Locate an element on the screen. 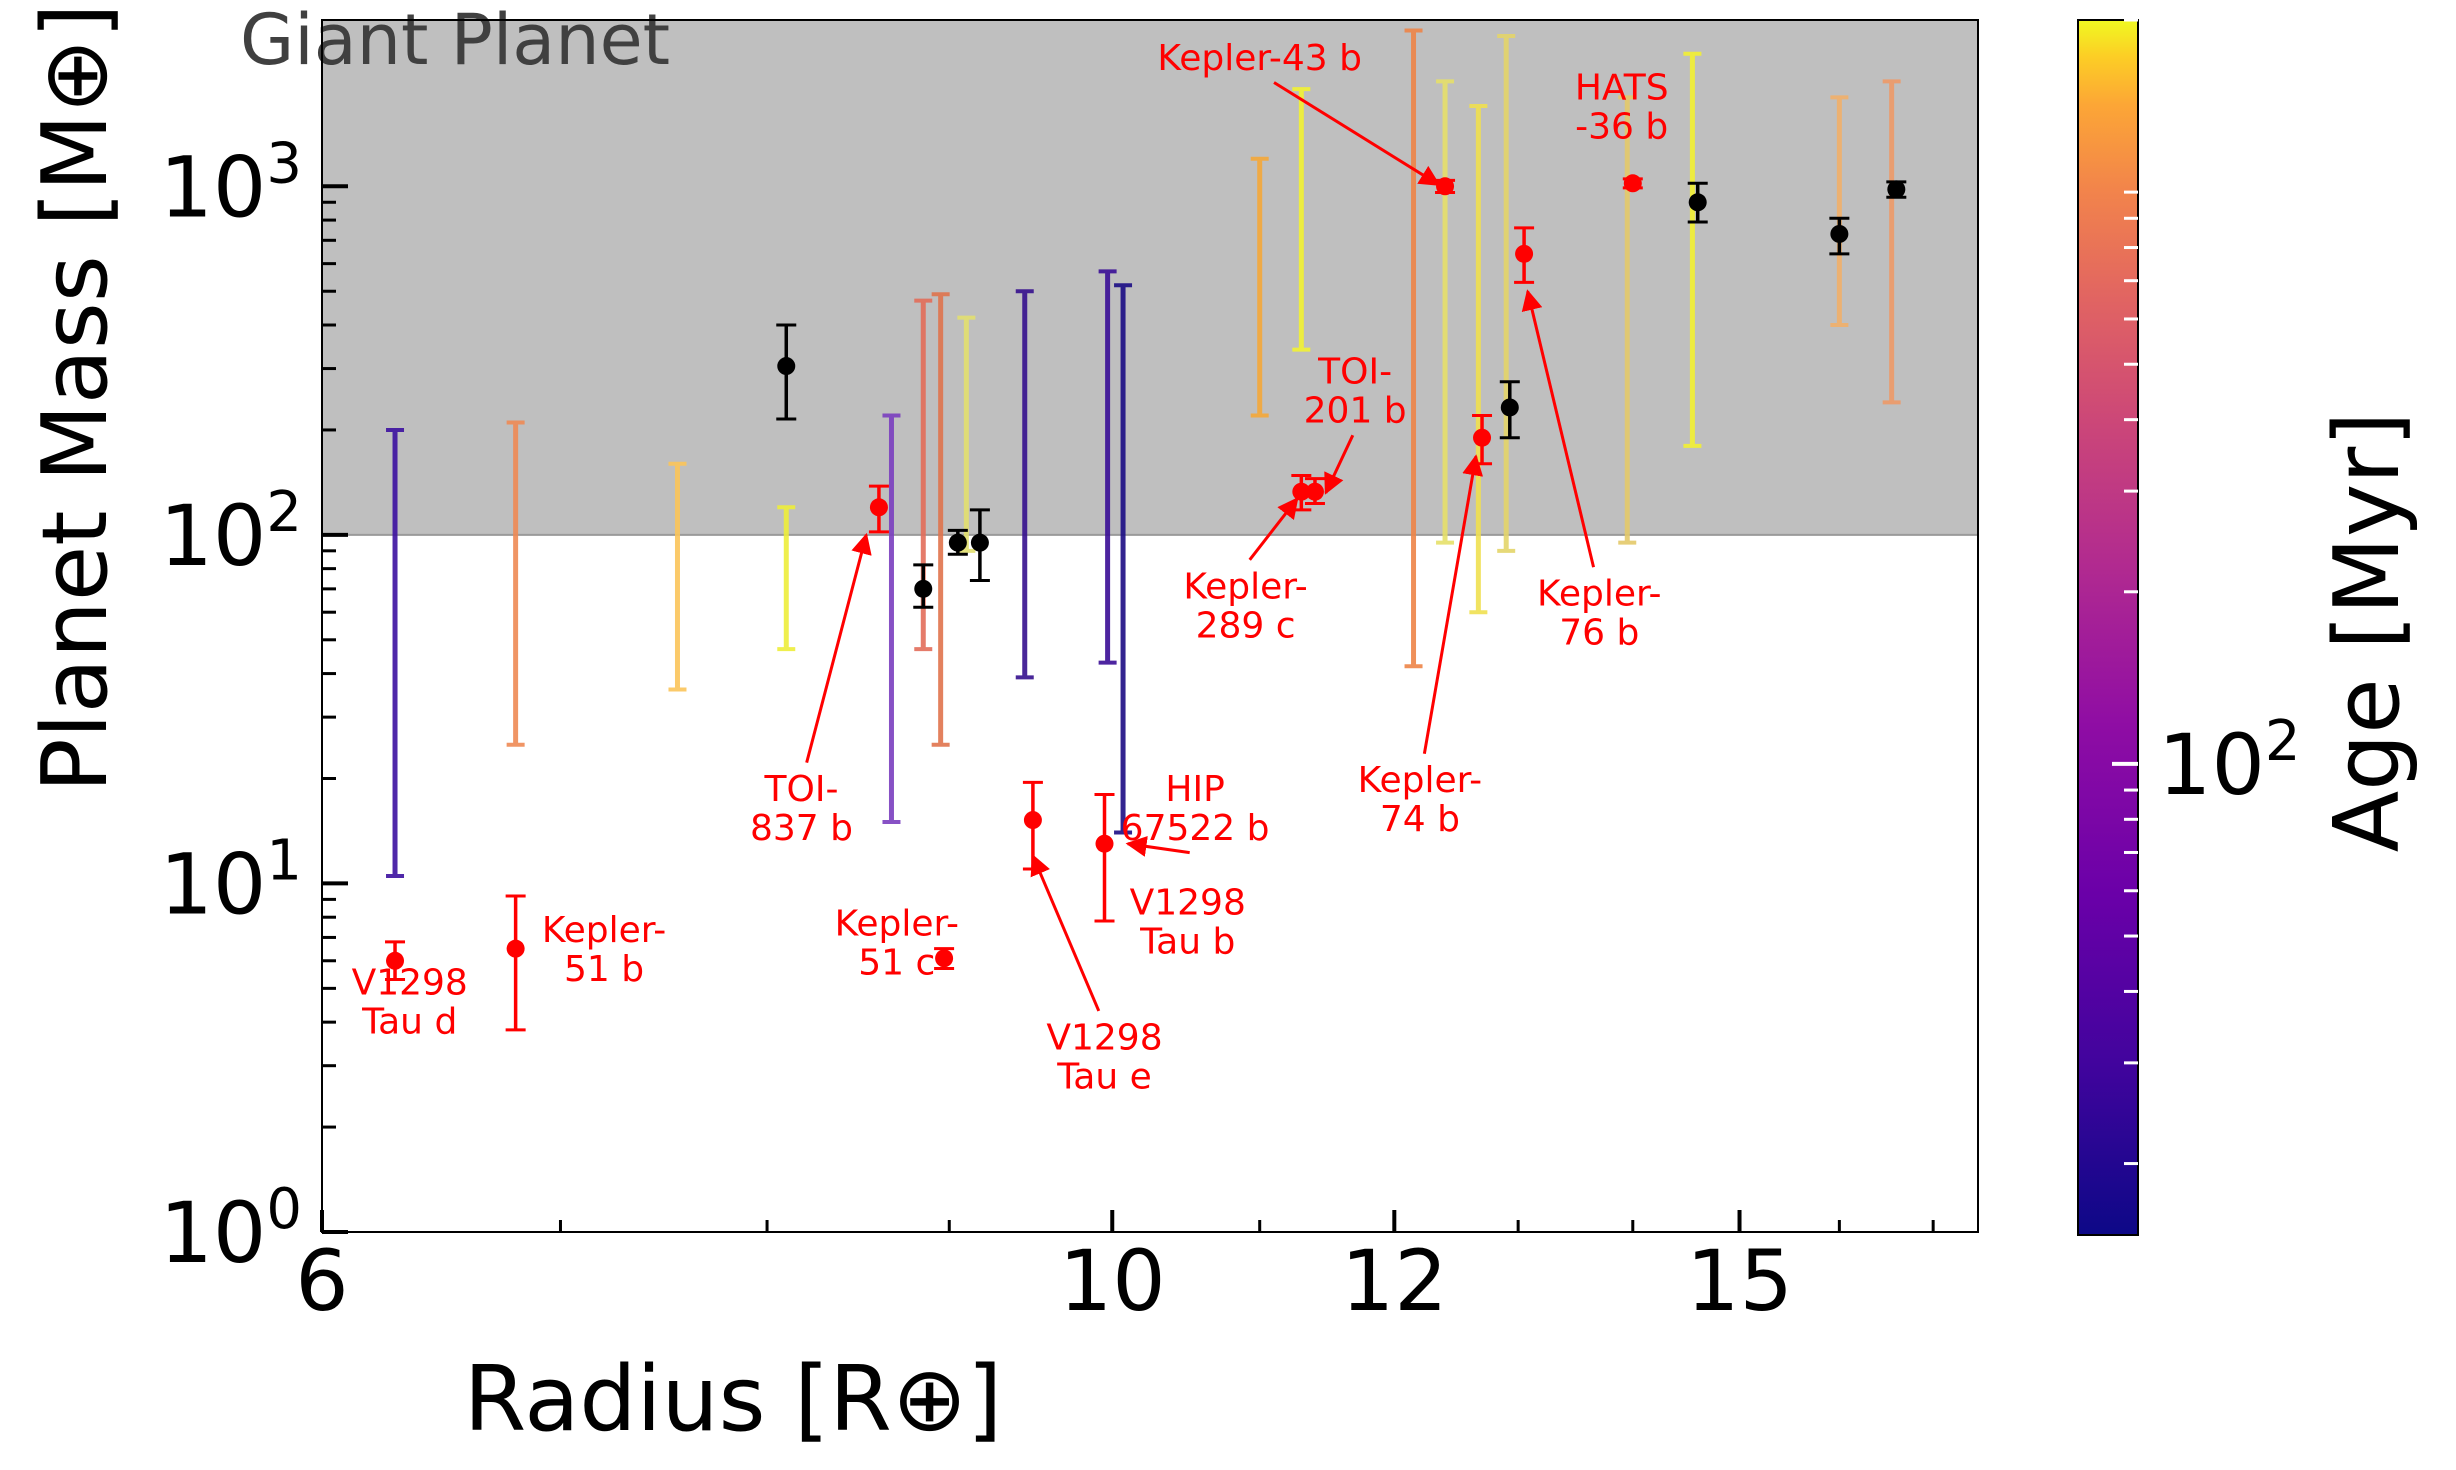 This screenshot has width=2456, height=1470. black-planet-points is located at coordinates (1341, 394).